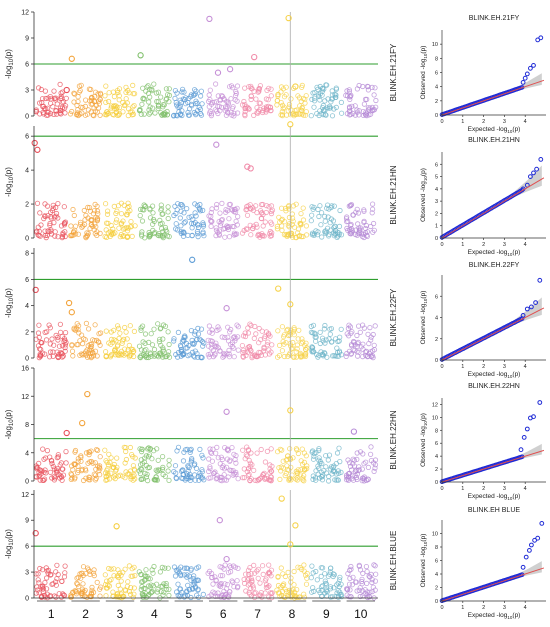 This screenshot has width=550, height=627. Describe the element at coordinates (25, 397) in the screenshot. I see `y-tick-label: 12` at that location.